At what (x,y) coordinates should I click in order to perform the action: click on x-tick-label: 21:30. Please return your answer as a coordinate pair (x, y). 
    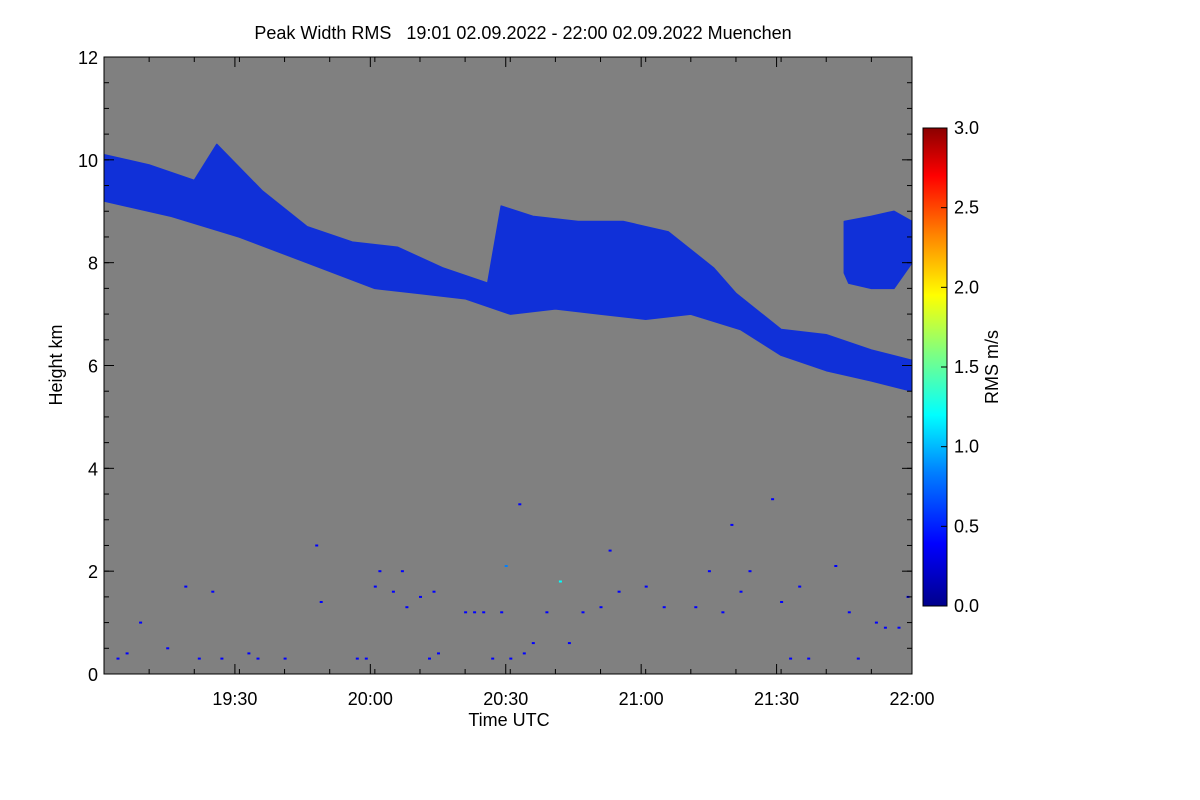
    Looking at the image, I should click on (776, 699).